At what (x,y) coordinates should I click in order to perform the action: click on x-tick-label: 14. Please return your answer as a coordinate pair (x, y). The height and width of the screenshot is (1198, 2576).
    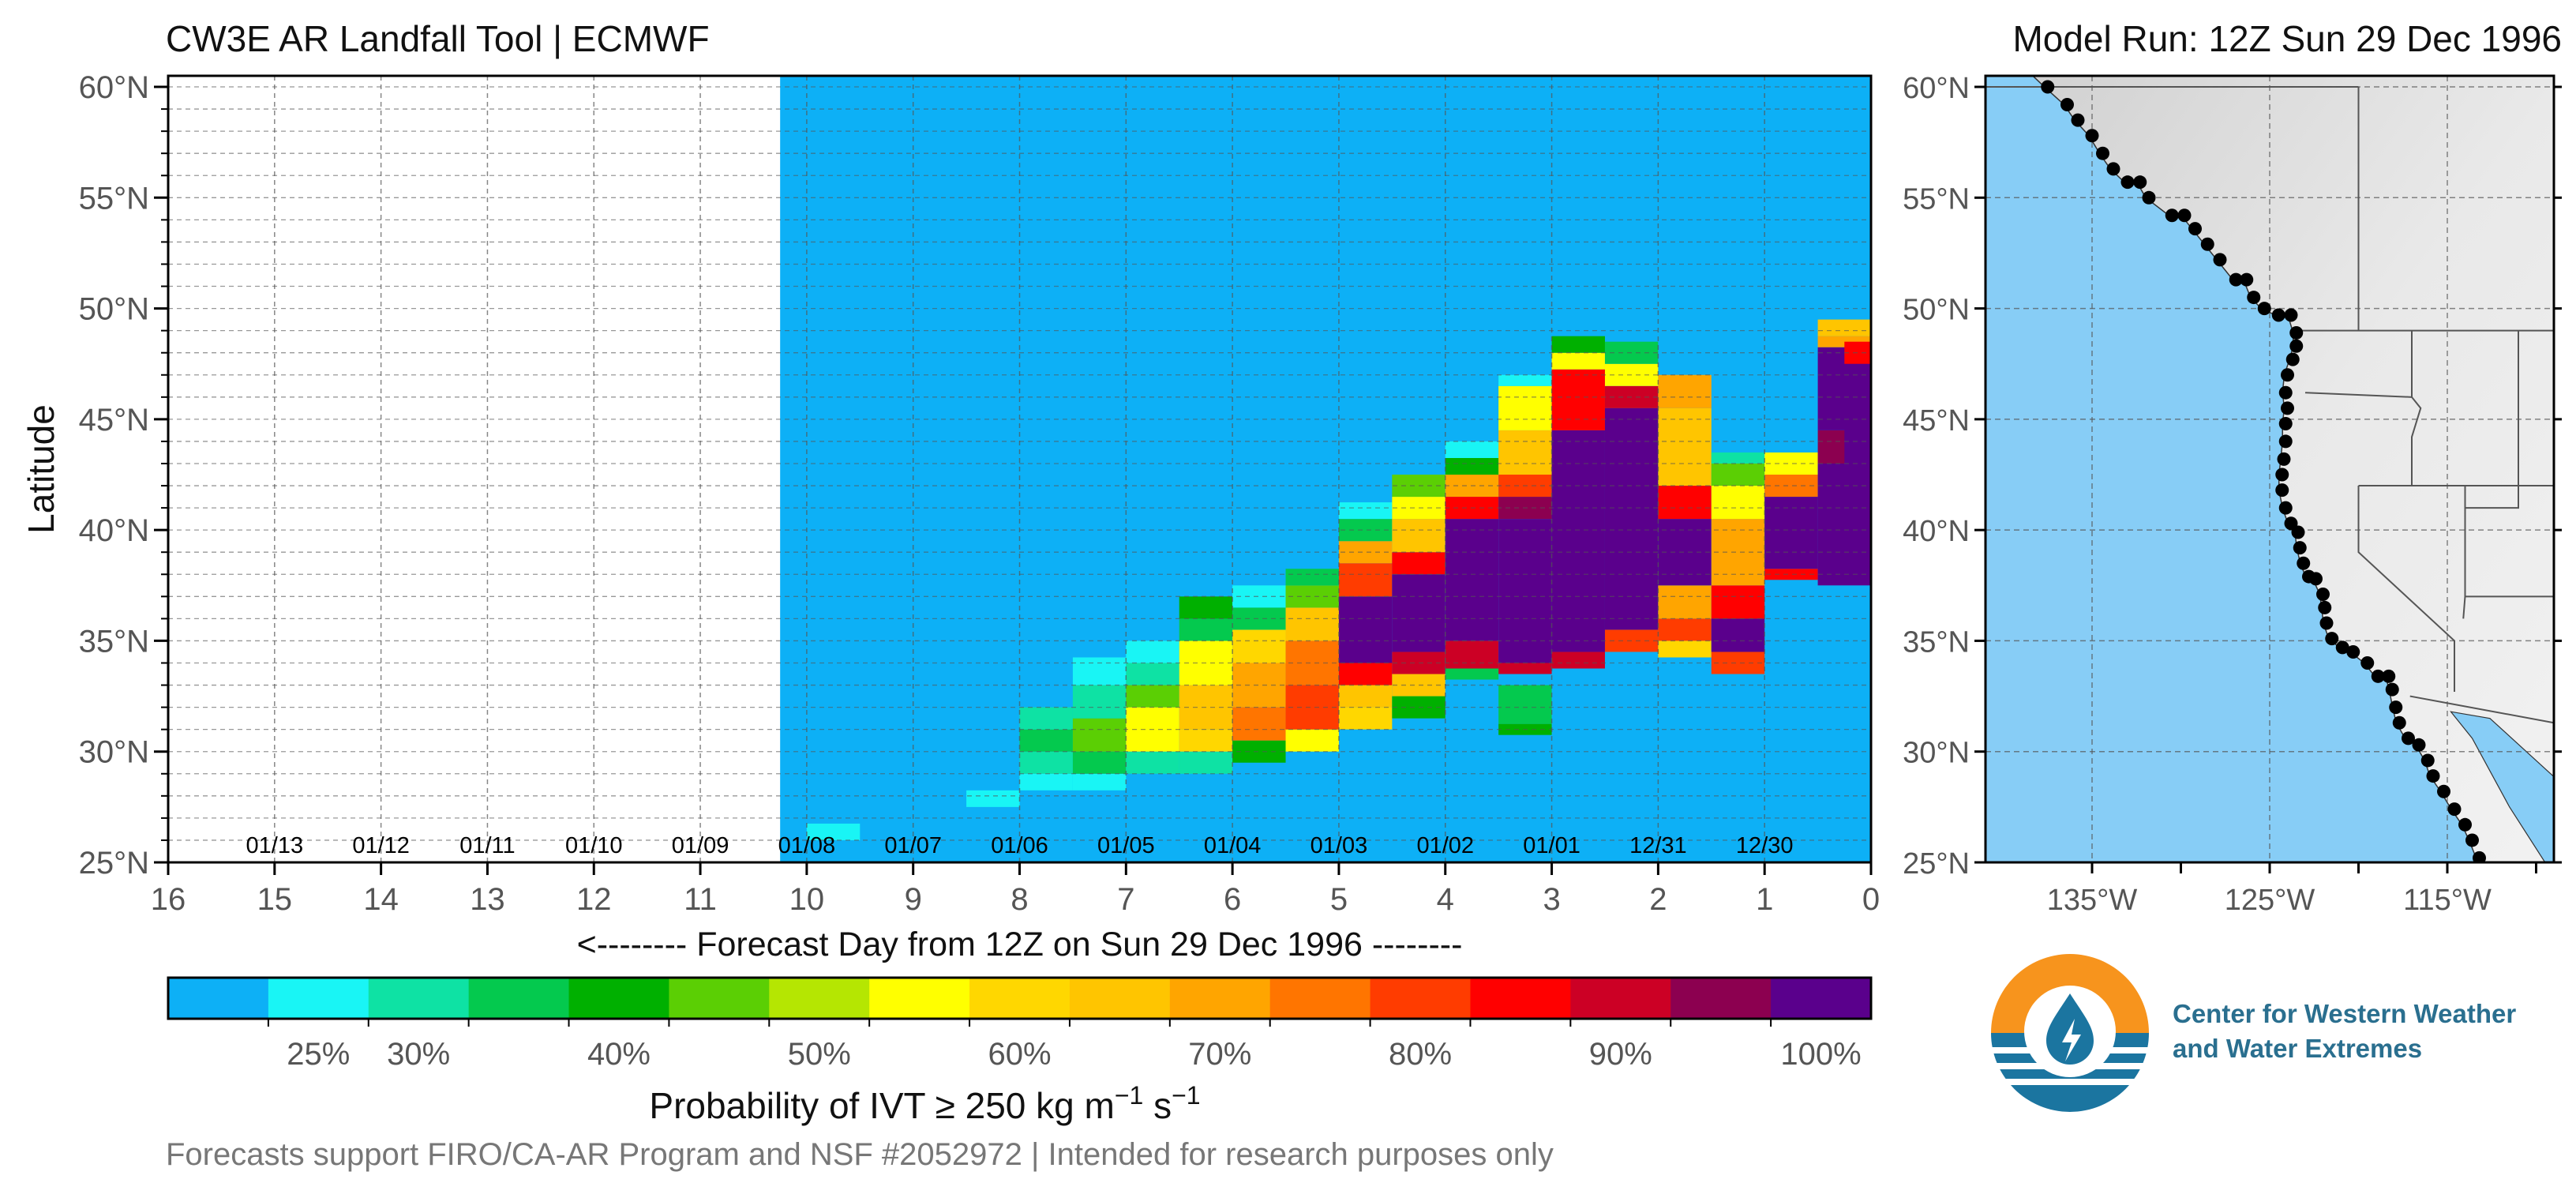
    Looking at the image, I should click on (381, 900).